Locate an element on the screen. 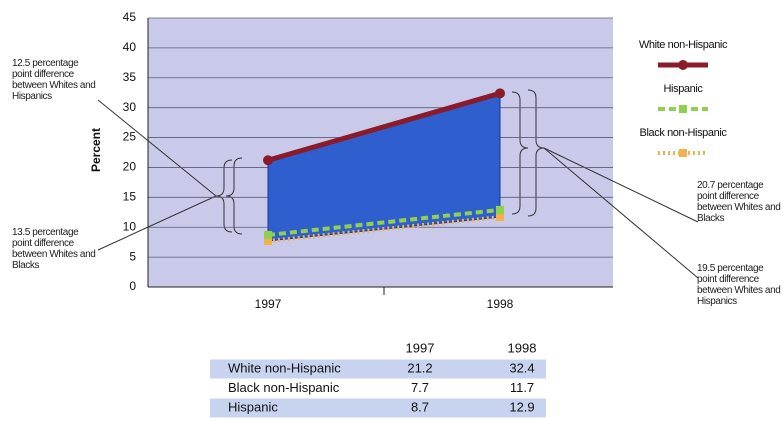 This screenshot has height=421, width=783. table-header: 1997 is located at coordinates (420, 347).